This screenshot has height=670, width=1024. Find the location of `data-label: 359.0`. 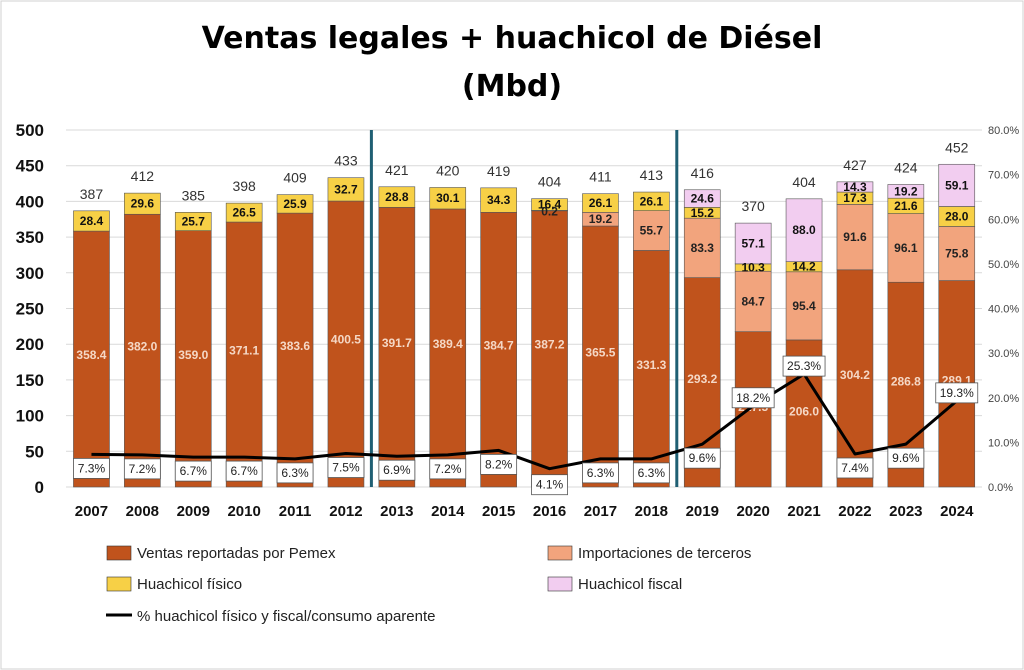

data-label: 359.0 is located at coordinates (193, 355).